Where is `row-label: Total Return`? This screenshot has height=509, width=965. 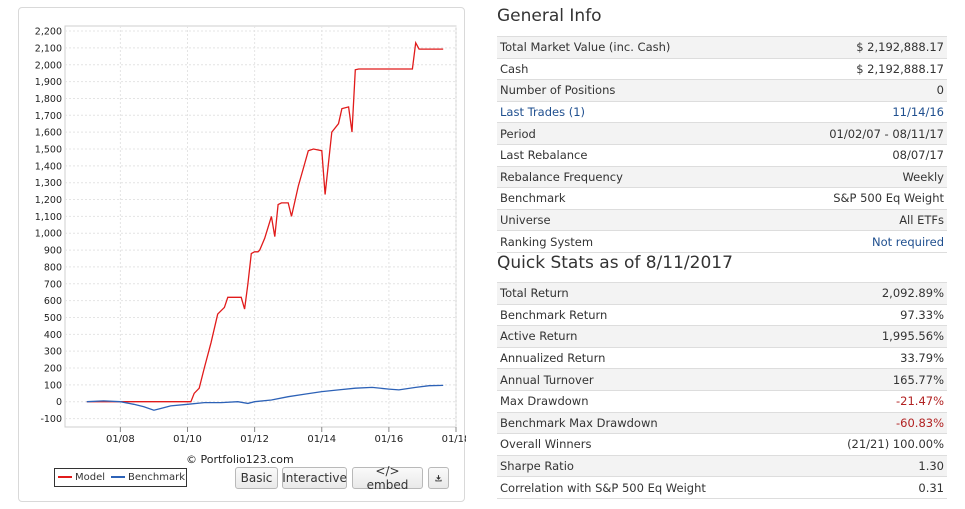
row-label: Total Return is located at coordinates (648, 293).